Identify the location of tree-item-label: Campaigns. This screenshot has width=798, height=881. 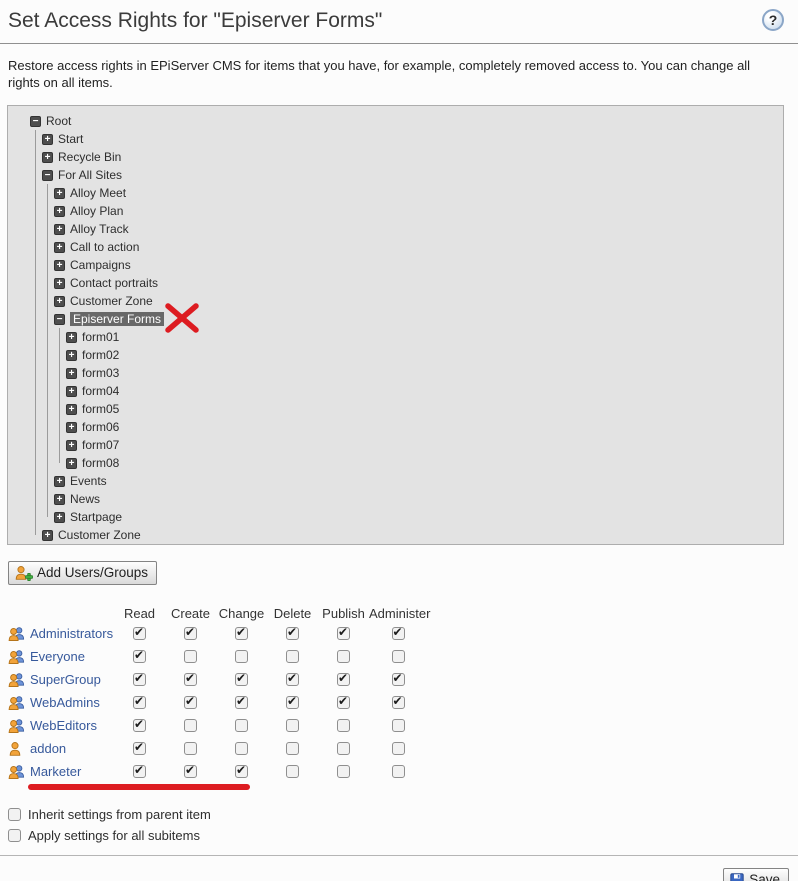
(100, 265).